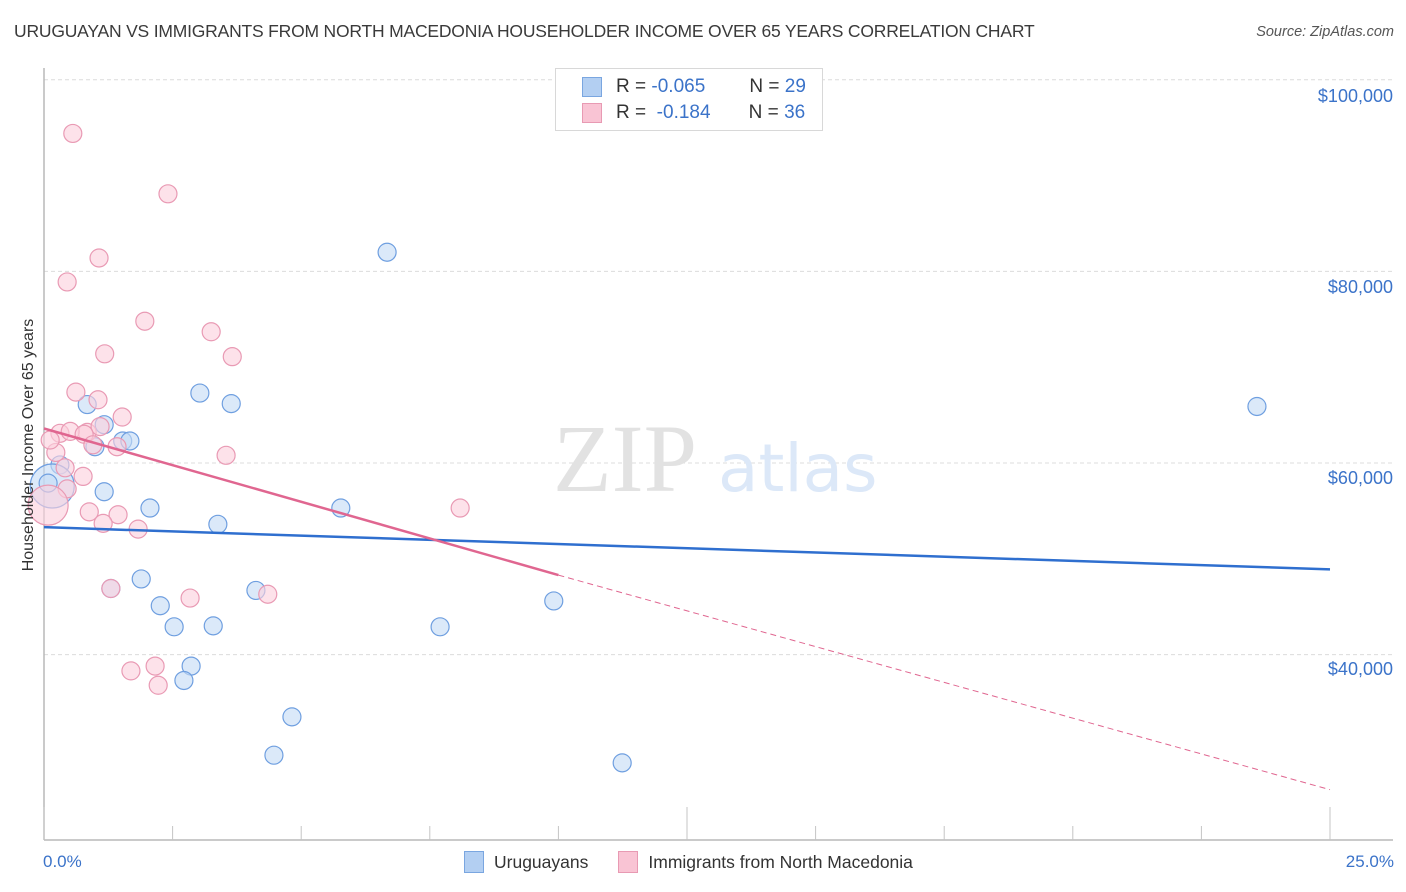 The image size is (1406, 892). What do you see at coordinates (625, 458) in the screenshot?
I see `watermark-zip: ZIP` at bounding box center [625, 458].